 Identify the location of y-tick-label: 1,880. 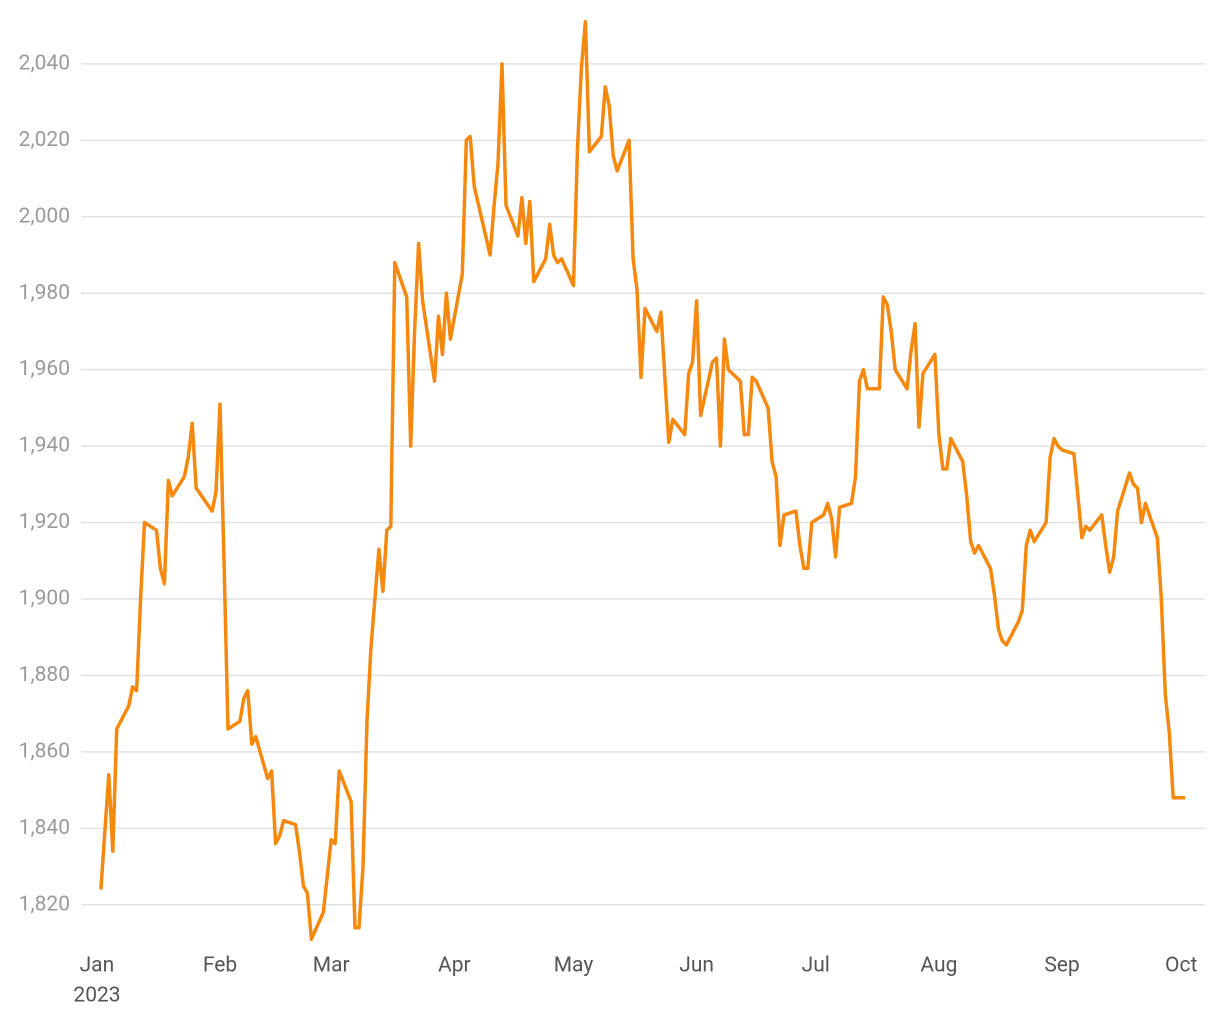
(44, 675).